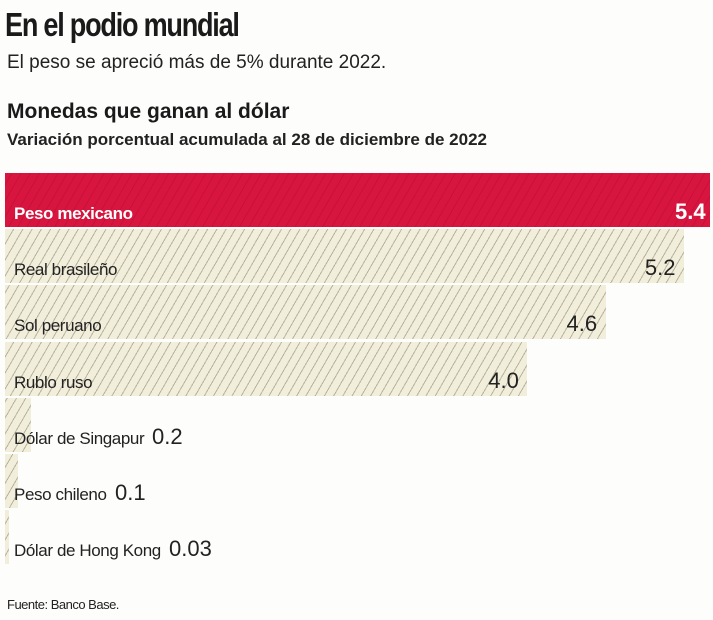 The image size is (713, 620). Describe the element at coordinates (53, 382) in the screenshot. I see `bar-label: Rublo ruso` at that location.